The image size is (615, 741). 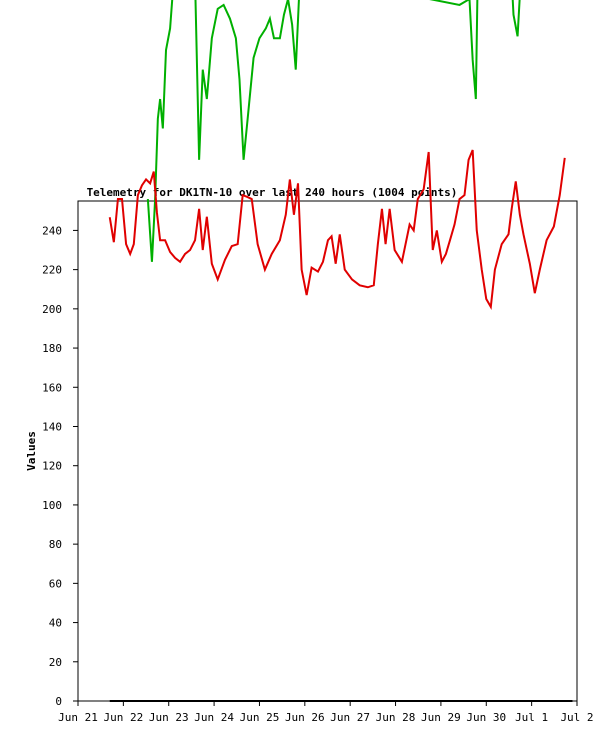 I want to click on y-axis-label: Values, so click(x=31, y=451).